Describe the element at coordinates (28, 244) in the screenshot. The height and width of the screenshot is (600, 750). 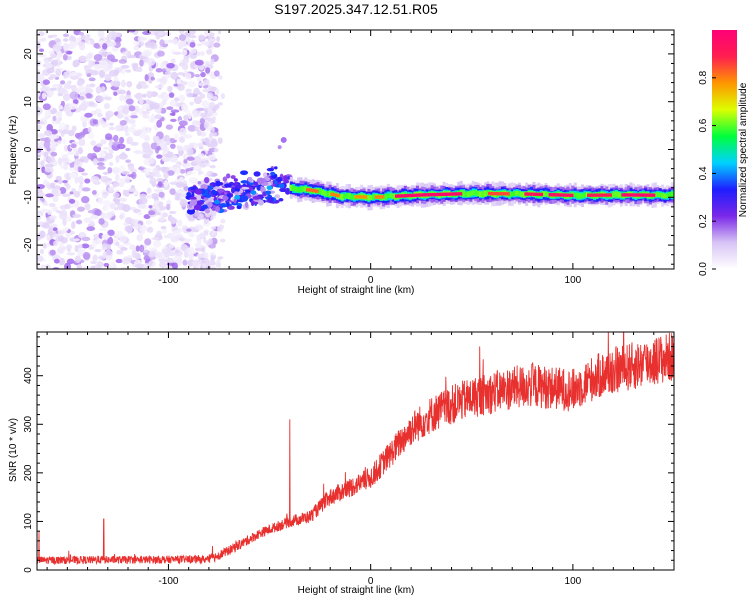
I see `spectrogram-y-tick-label: -20` at that location.